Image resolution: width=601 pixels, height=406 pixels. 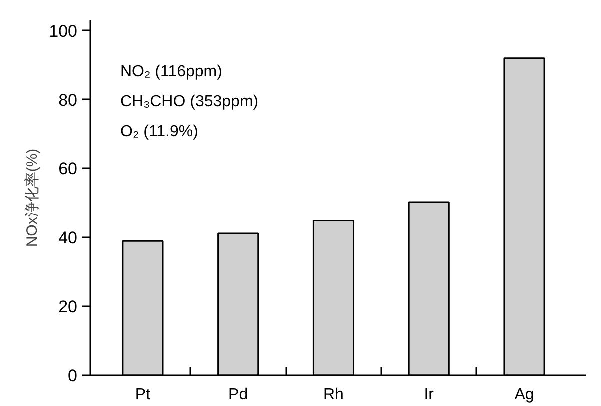 I want to click on y-tick-label: 80, so click(x=68, y=100).